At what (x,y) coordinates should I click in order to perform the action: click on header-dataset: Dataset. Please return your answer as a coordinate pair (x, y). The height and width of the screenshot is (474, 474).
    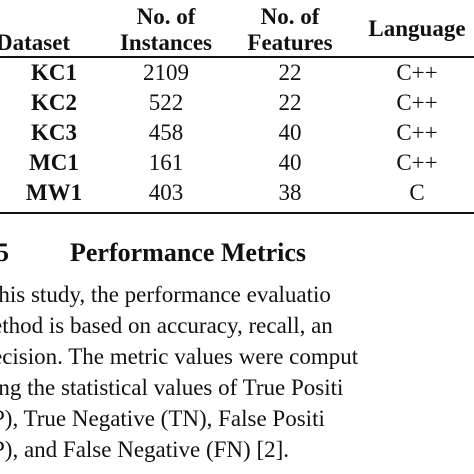
    Looking at the image, I should click on (35, 42).